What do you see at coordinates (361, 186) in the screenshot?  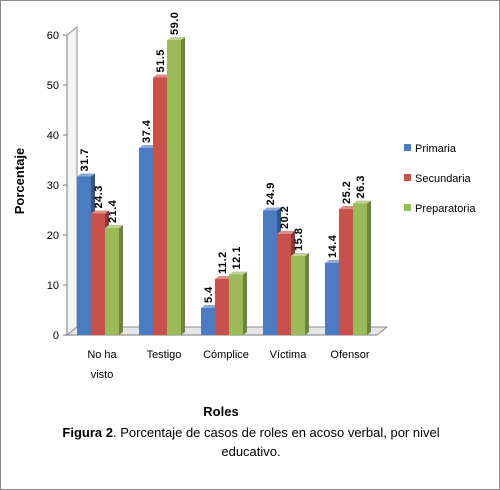 I see `data-label: 26.3` at bounding box center [361, 186].